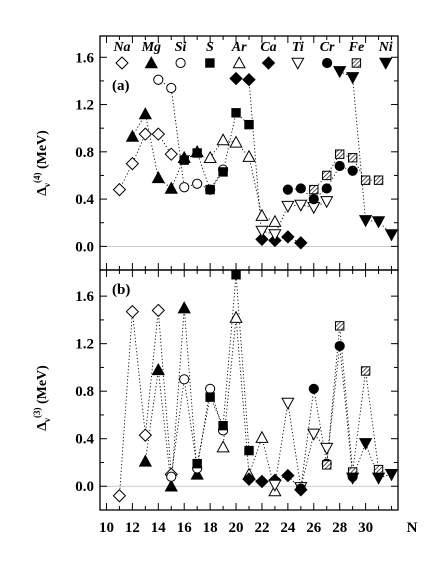  Describe the element at coordinates (42, 398) in the screenshot. I see `panel-b-ylabel: Δν(3) (MeV)` at that location.